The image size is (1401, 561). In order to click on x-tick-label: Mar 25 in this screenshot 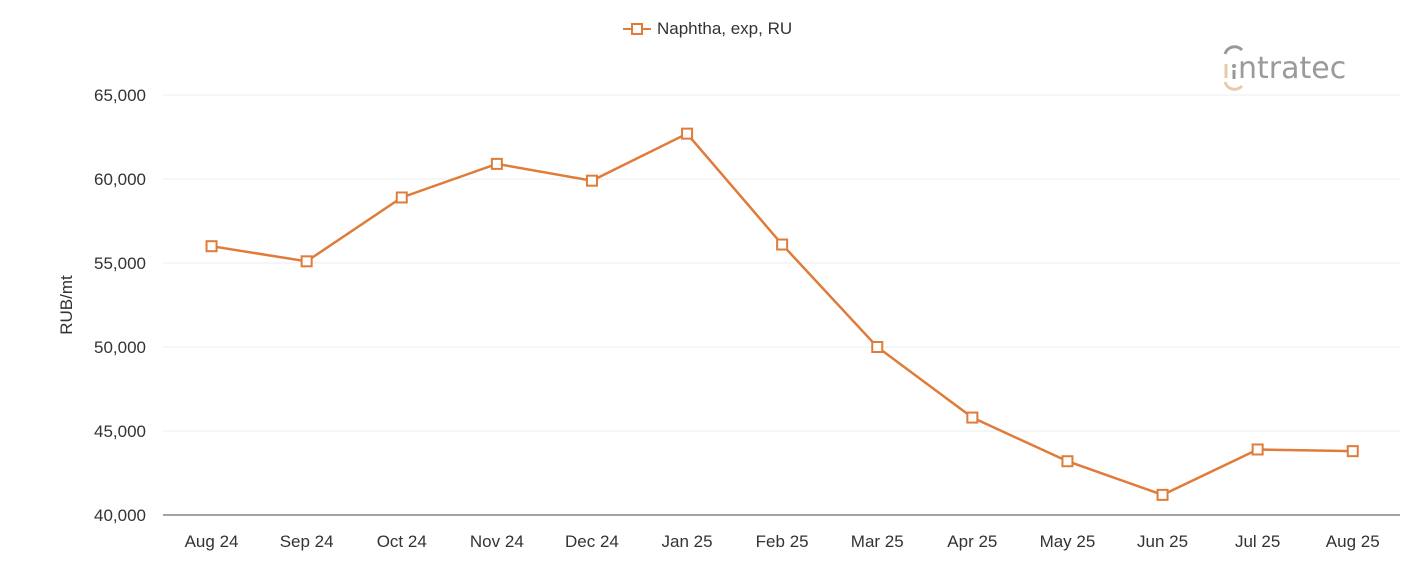, I will do `click(877, 541)`.